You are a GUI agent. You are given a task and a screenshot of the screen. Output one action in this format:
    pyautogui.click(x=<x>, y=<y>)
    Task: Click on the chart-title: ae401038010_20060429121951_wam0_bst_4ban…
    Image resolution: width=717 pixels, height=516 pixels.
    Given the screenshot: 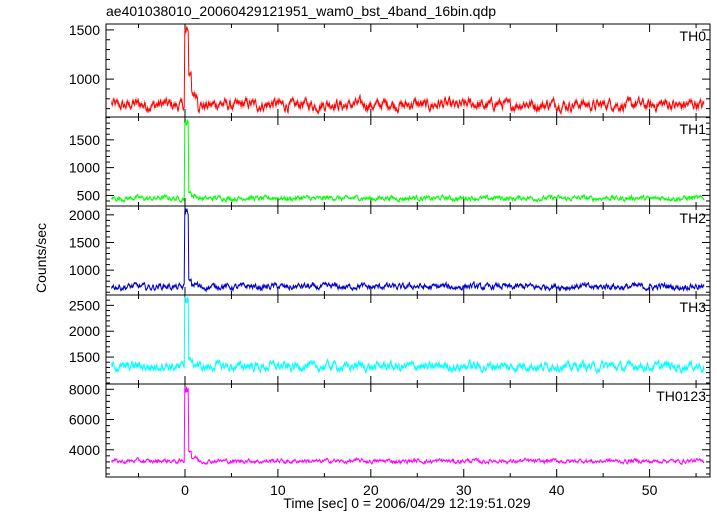 What is the action you would take?
    pyautogui.click(x=301, y=11)
    